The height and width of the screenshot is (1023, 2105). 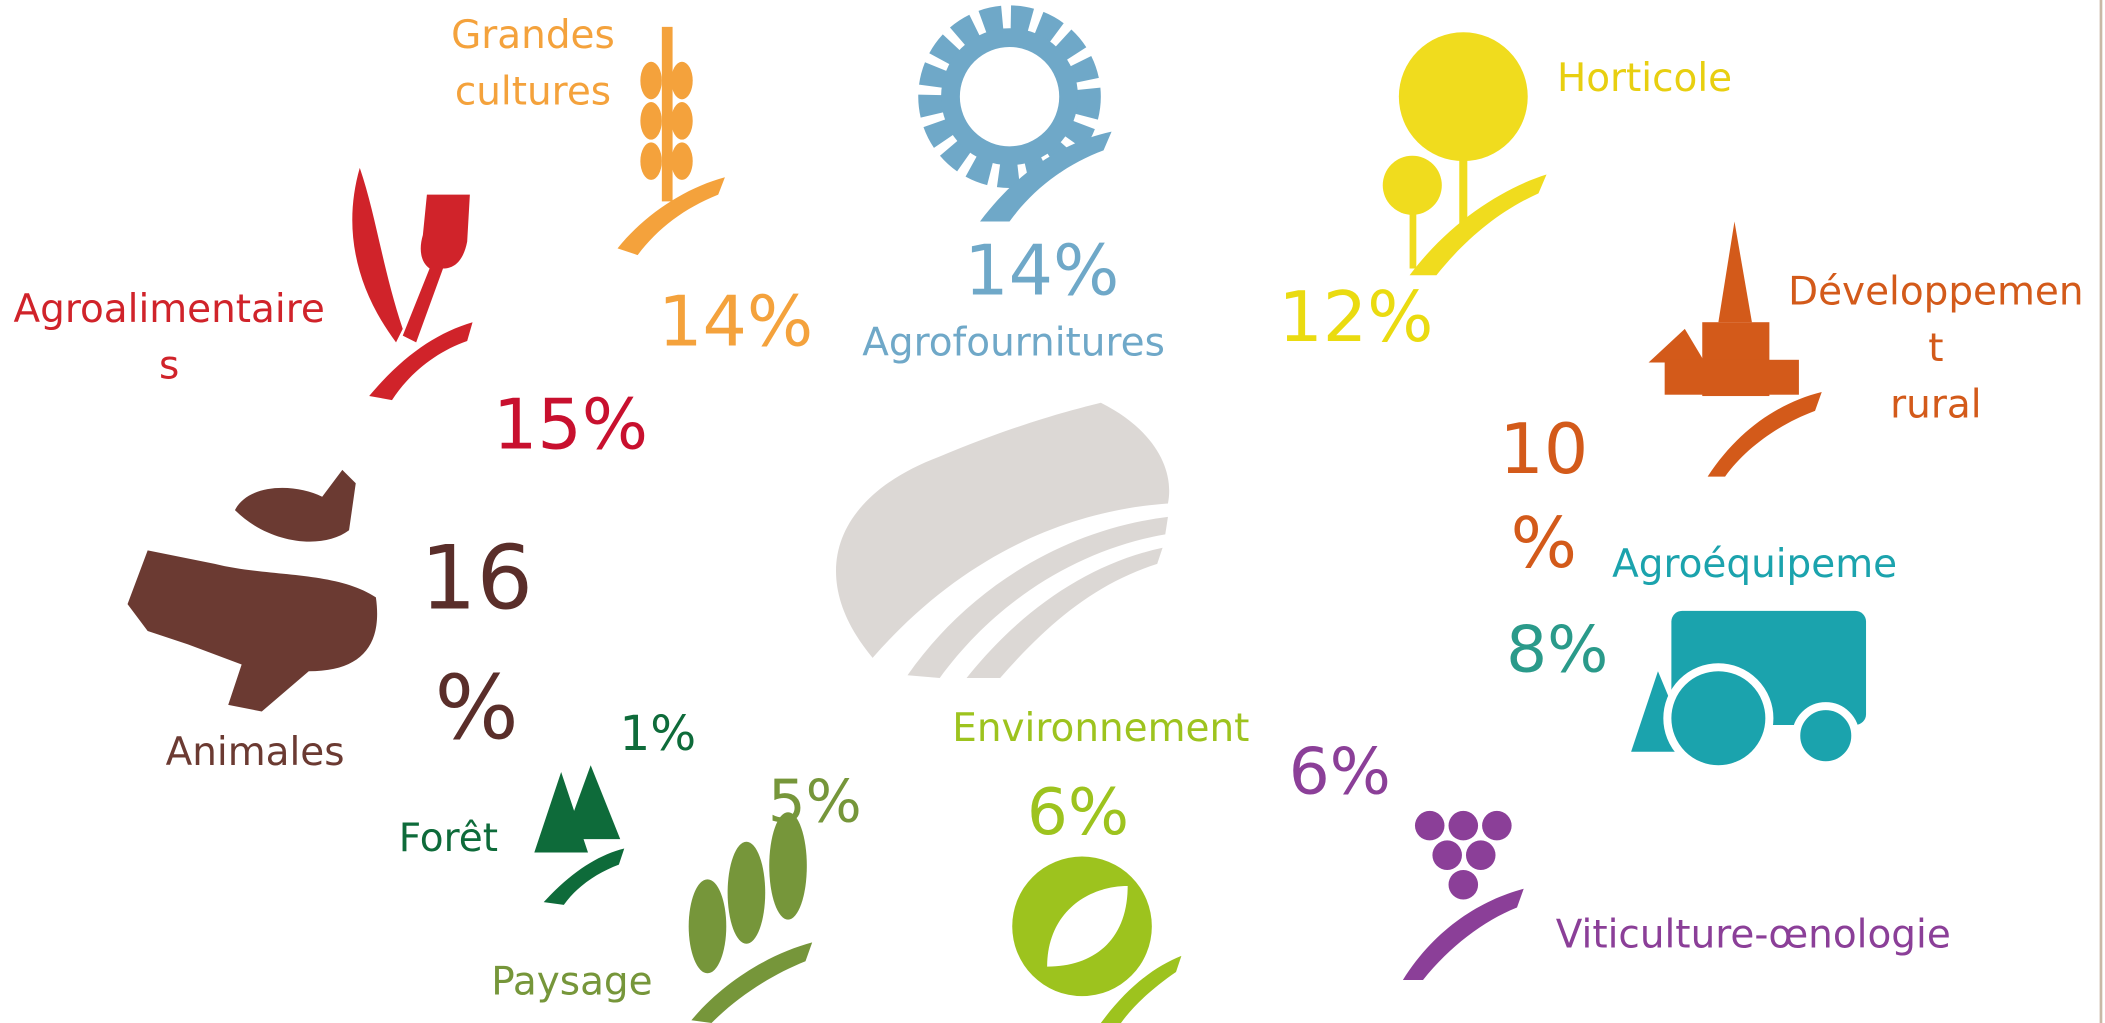 What do you see at coordinates (1935, 292) in the screenshot?
I see `category-label: Développemen` at bounding box center [1935, 292].